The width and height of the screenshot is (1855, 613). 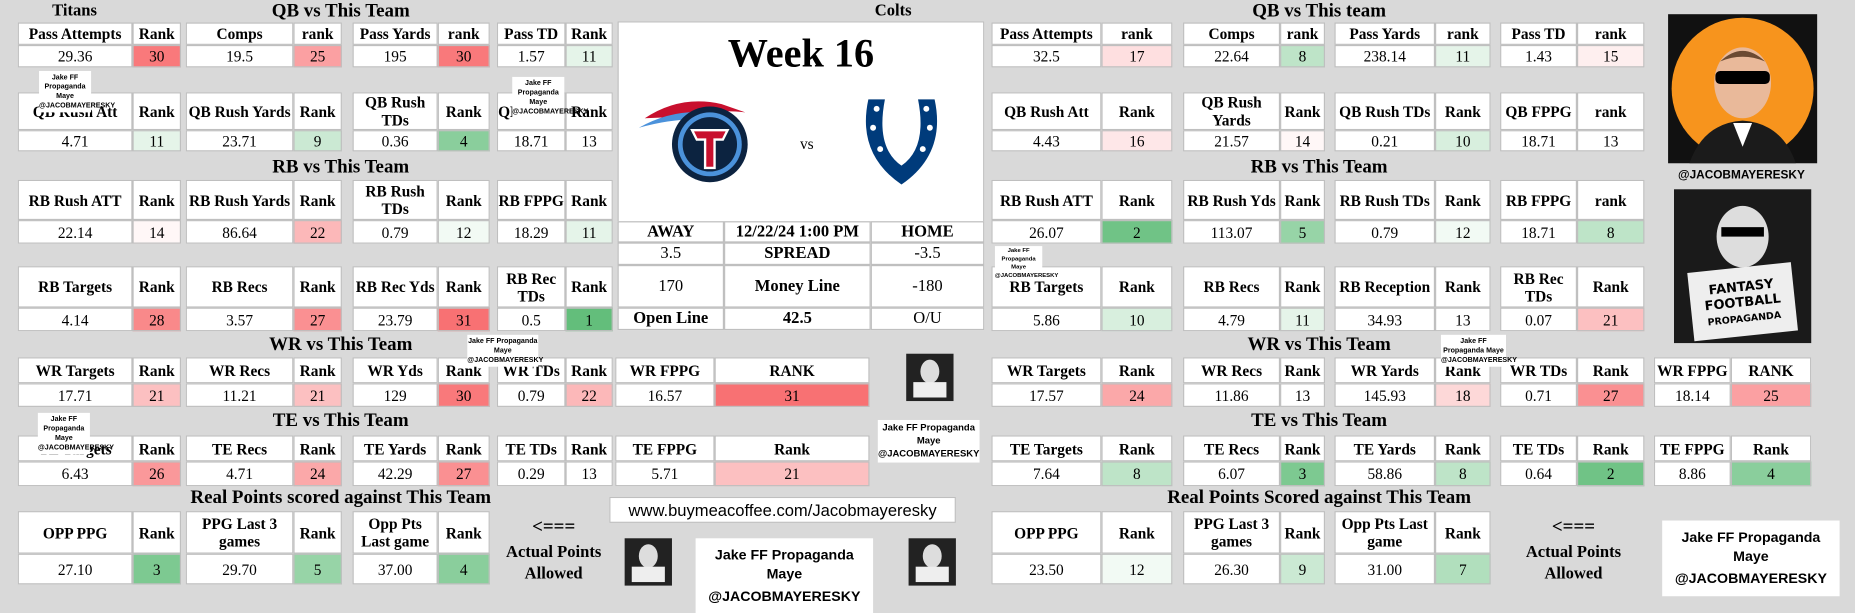 What do you see at coordinates (317, 56) in the screenshot?
I see `rank-value: 25` at bounding box center [317, 56].